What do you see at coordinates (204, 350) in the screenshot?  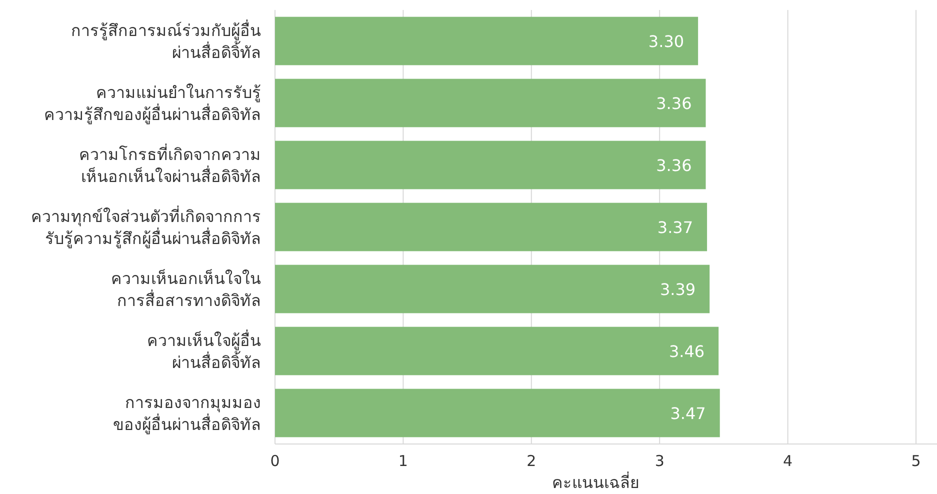 I see `y-tick-label: ความเห็นใจผู้อื่น ผ่านสื่อดิจิ้ทัล` at bounding box center [204, 350].